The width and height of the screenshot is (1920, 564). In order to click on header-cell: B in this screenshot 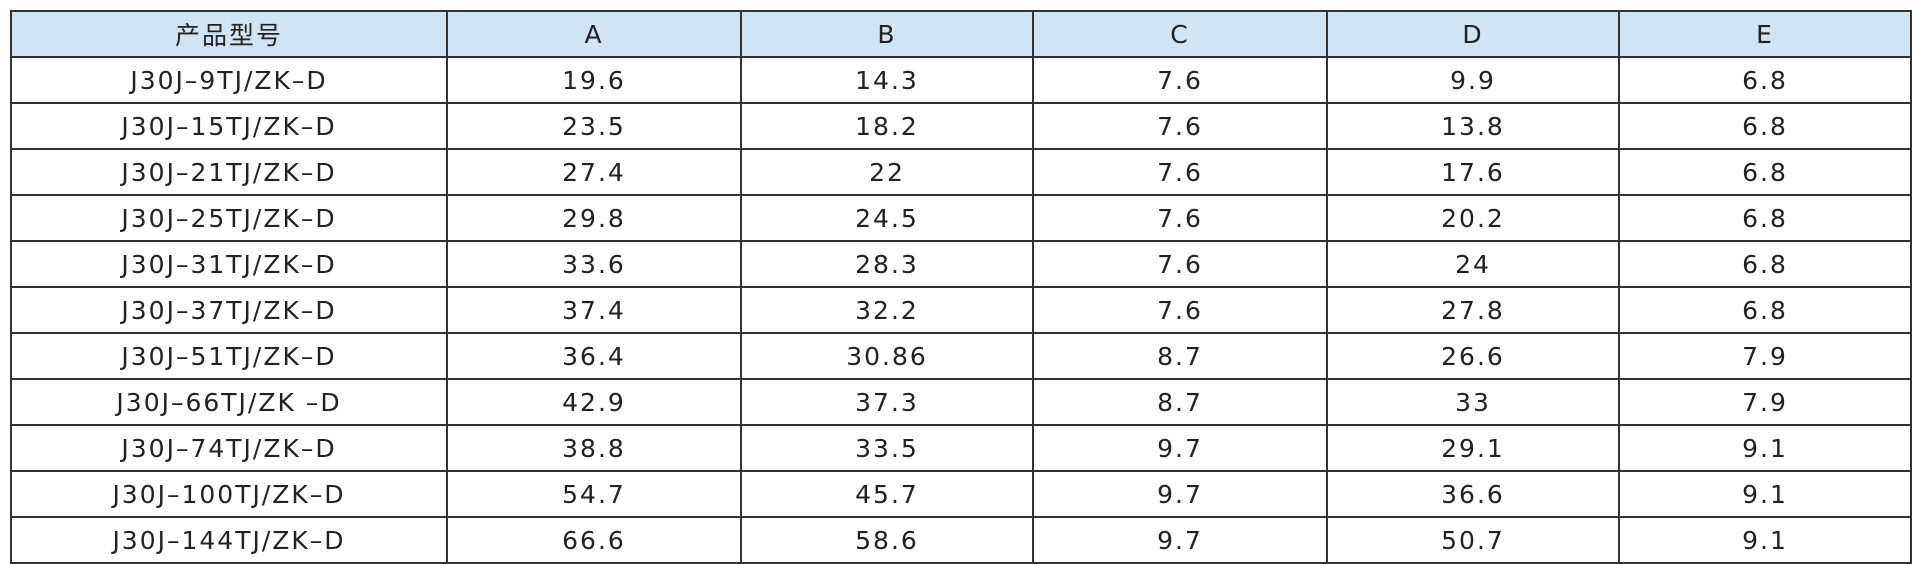, I will do `click(887, 34)`.